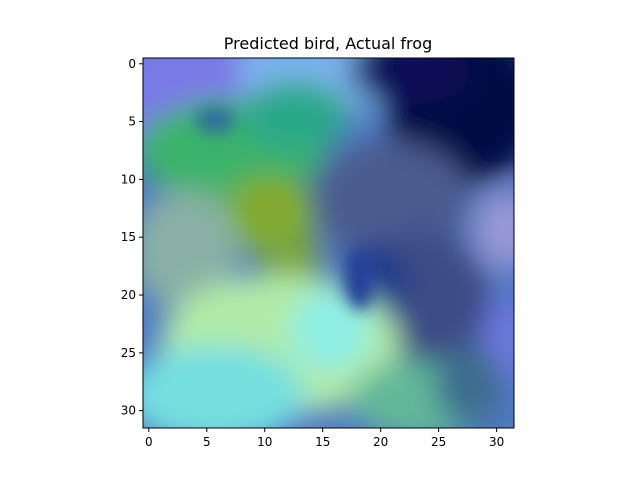 The height and width of the screenshot is (480, 640). I want to click on y-tick-label: 30, so click(128, 411).